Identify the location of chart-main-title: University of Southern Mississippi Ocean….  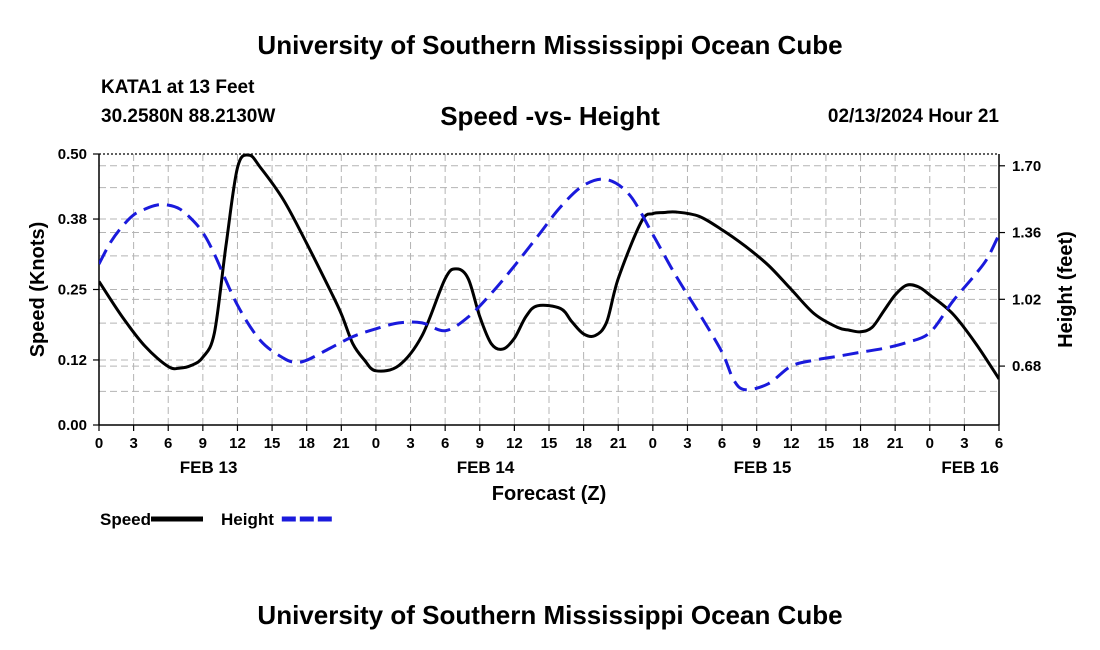
(550, 45).